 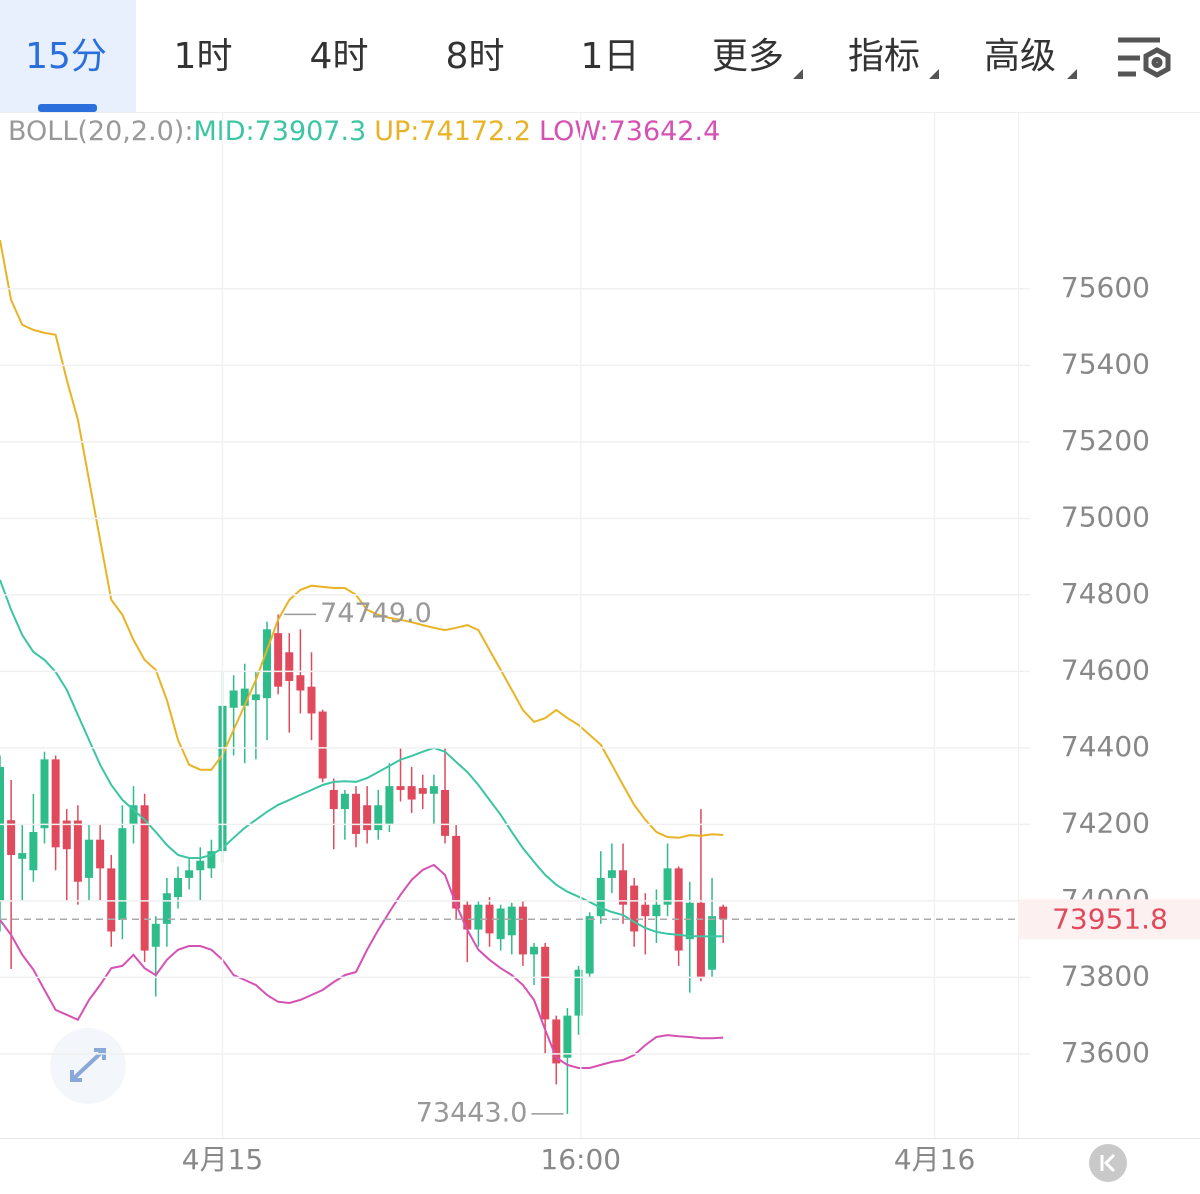 What do you see at coordinates (1105, 516) in the screenshot?
I see `y-tick-label: 75000` at bounding box center [1105, 516].